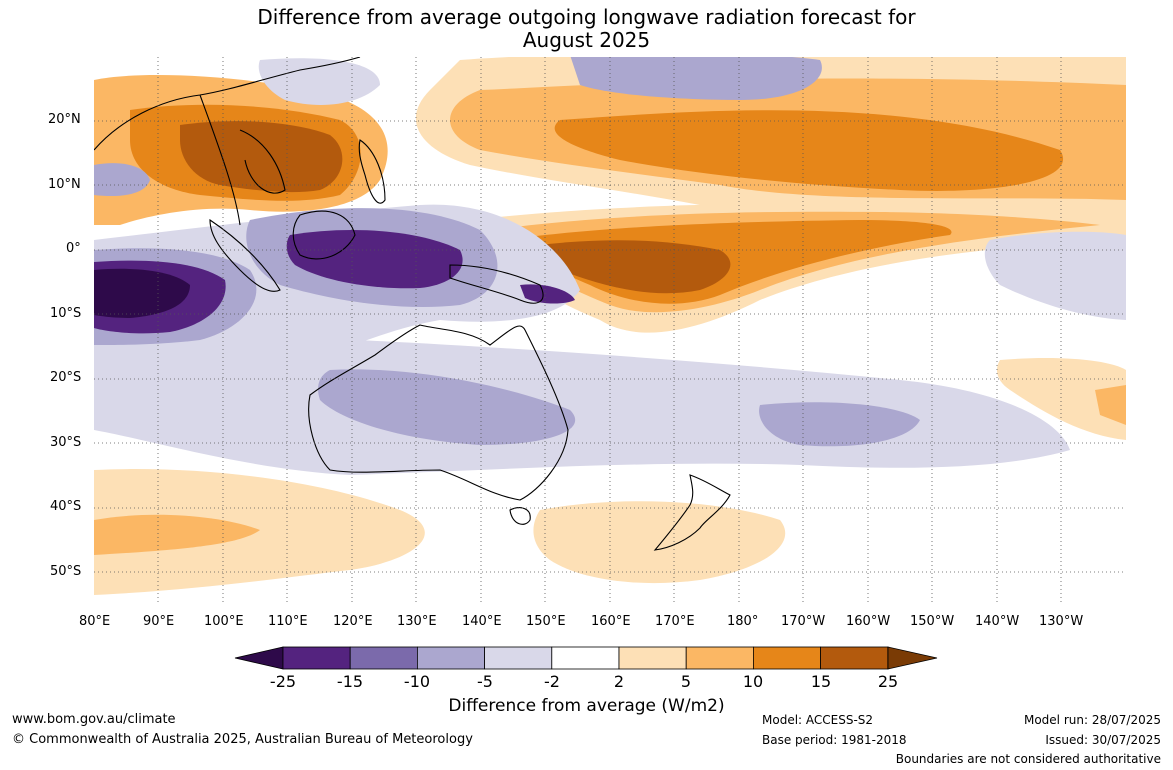 The image size is (1173, 770). Describe the element at coordinates (692, 512) in the screenshot. I see `new-zealand-coastline` at that location.